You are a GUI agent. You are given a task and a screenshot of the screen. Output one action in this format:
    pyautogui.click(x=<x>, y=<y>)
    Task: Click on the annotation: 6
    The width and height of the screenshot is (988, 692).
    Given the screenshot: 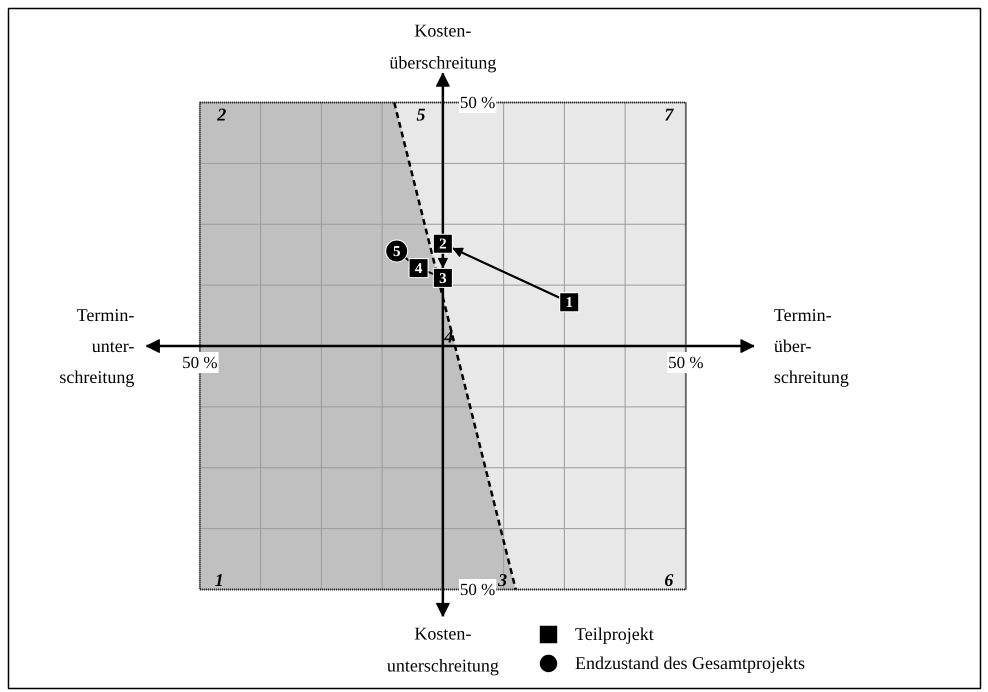 What is the action you would take?
    pyautogui.click(x=669, y=580)
    